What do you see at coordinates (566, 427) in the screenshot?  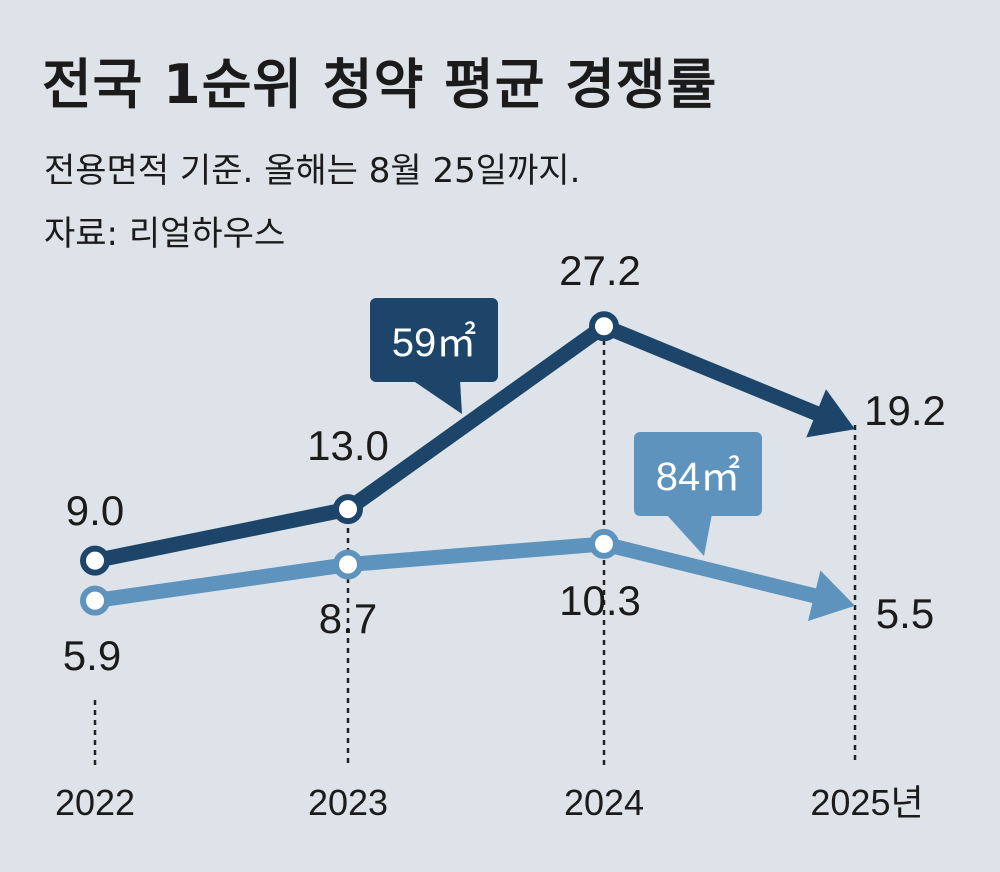 I see `series-callouts: 59㎡ 84㎡` at bounding box center [566, 427].